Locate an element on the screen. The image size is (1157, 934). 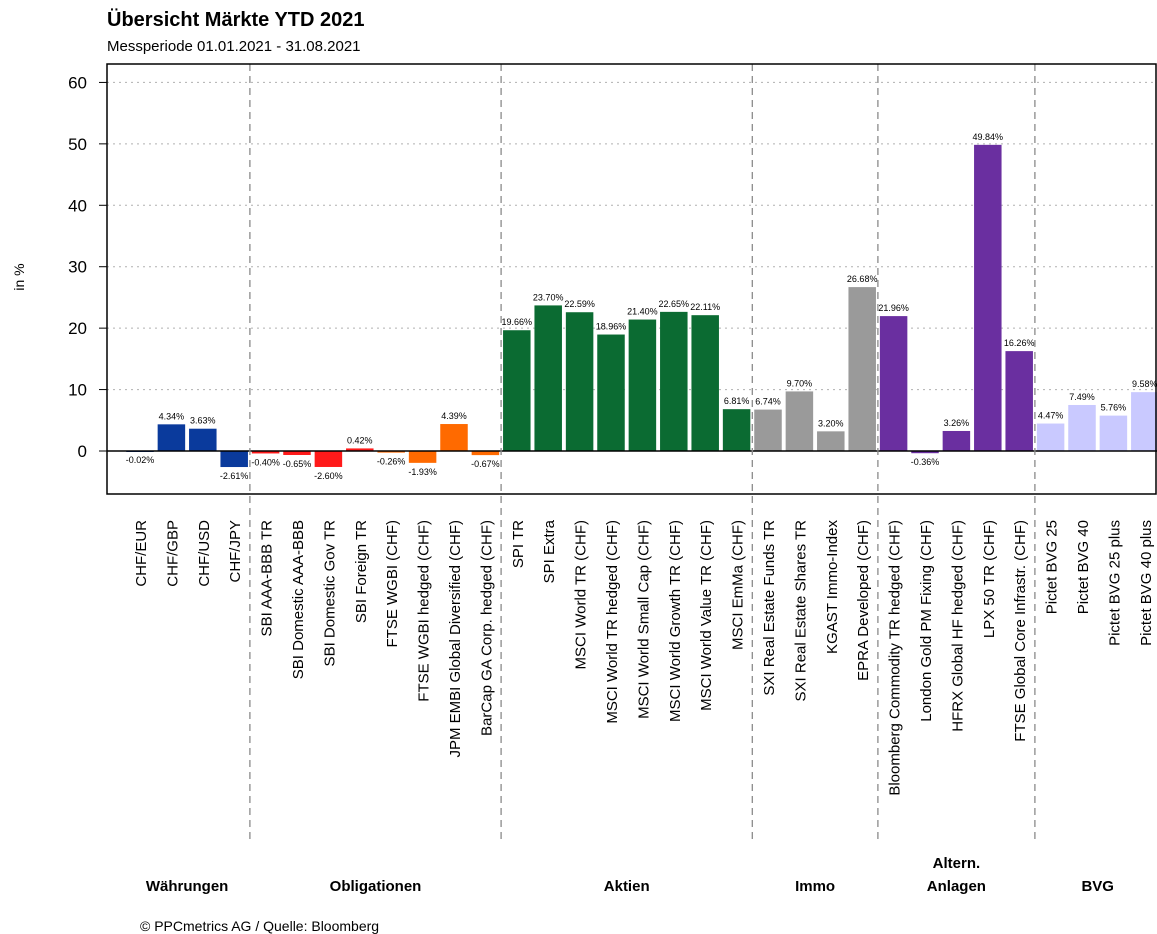
category-label: SBI Foreign TR is located at coordinates (361, 571).